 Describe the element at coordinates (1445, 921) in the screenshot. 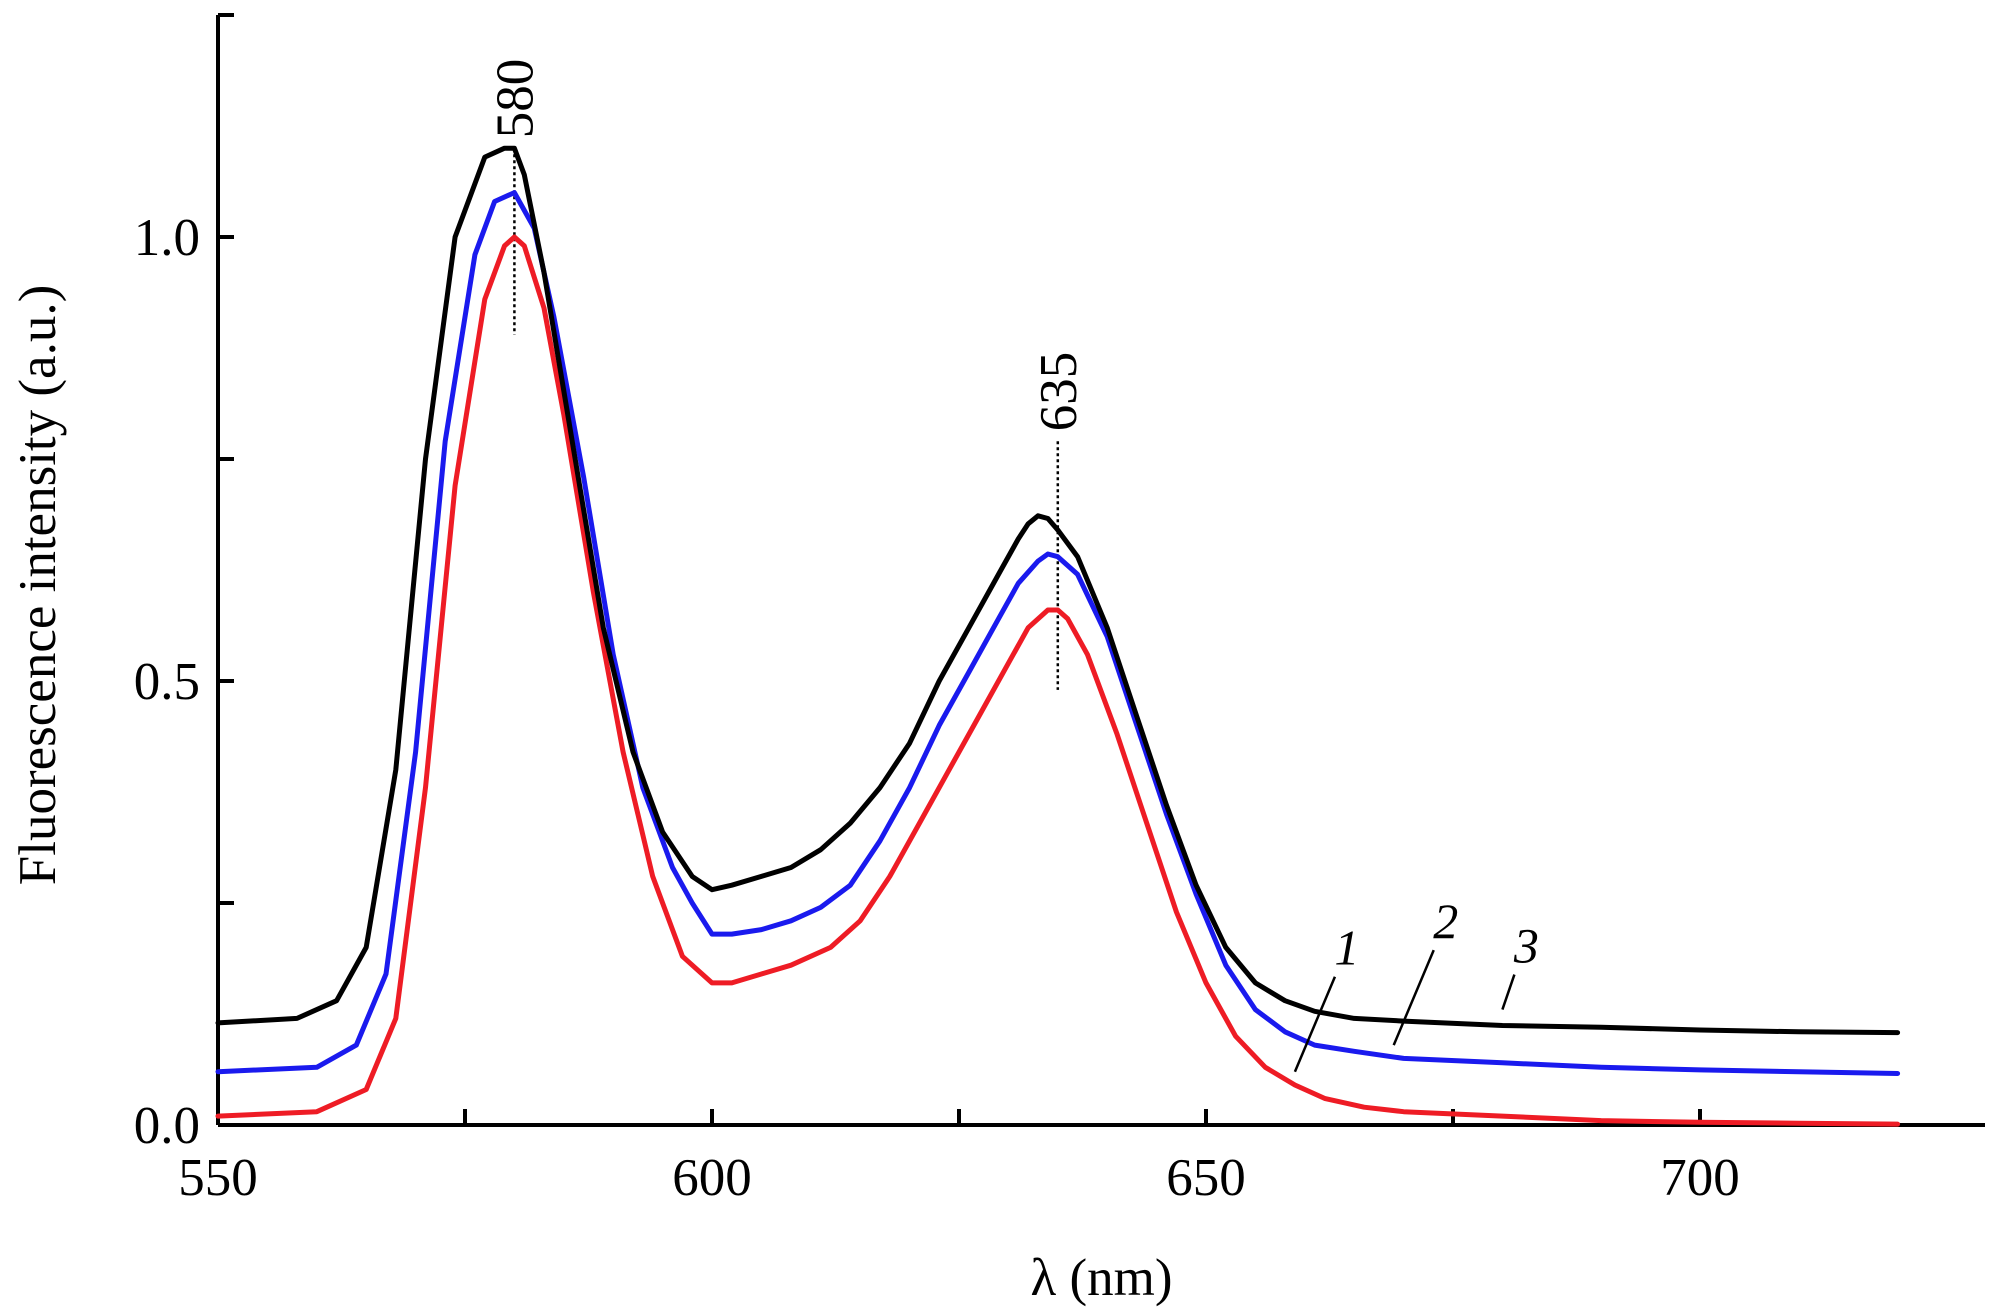

I see `curve-label-2: 2` at that location.